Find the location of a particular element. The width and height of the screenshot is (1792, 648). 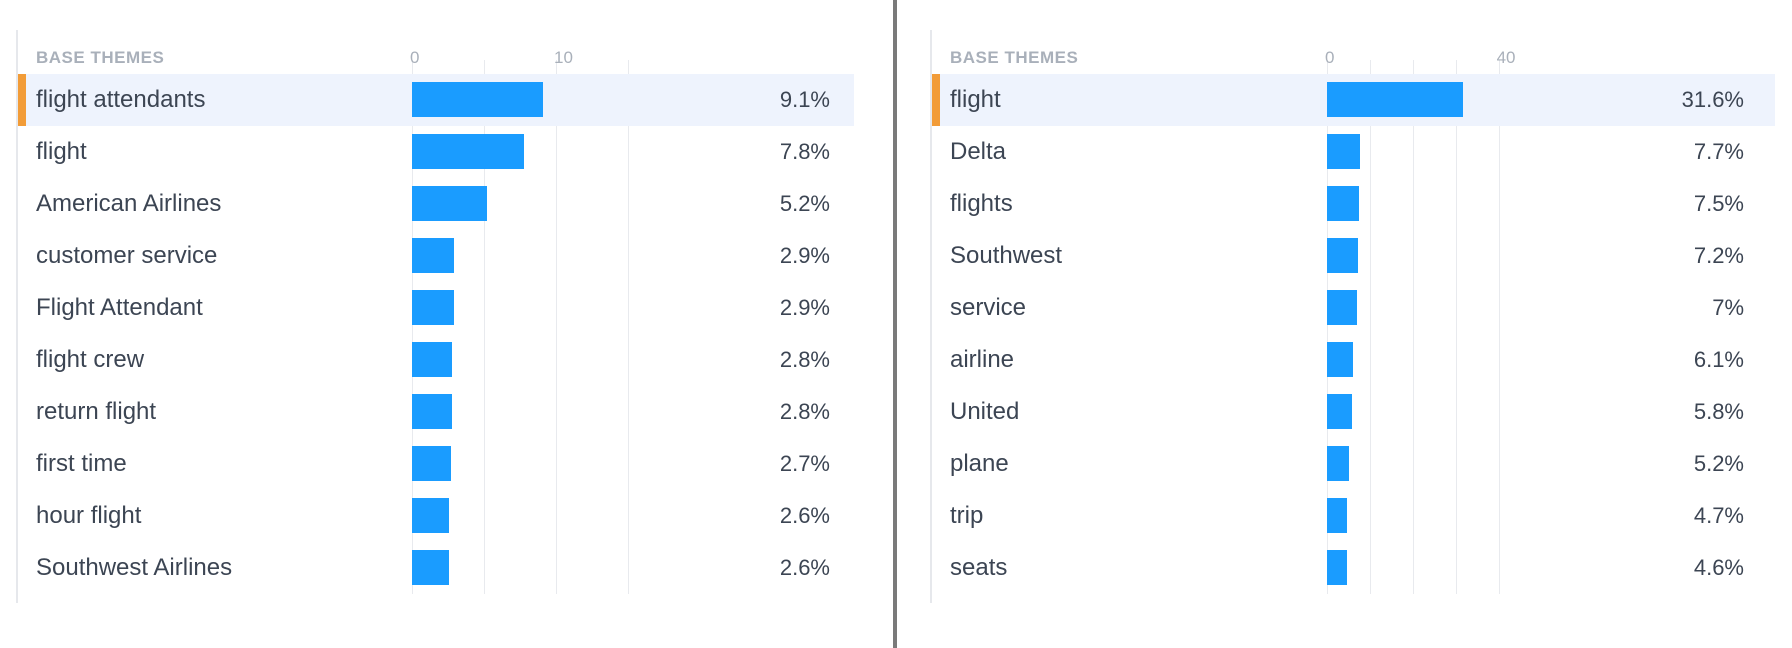

theme-row: flight attendants 9.1% is located at coordinates (436, 100).